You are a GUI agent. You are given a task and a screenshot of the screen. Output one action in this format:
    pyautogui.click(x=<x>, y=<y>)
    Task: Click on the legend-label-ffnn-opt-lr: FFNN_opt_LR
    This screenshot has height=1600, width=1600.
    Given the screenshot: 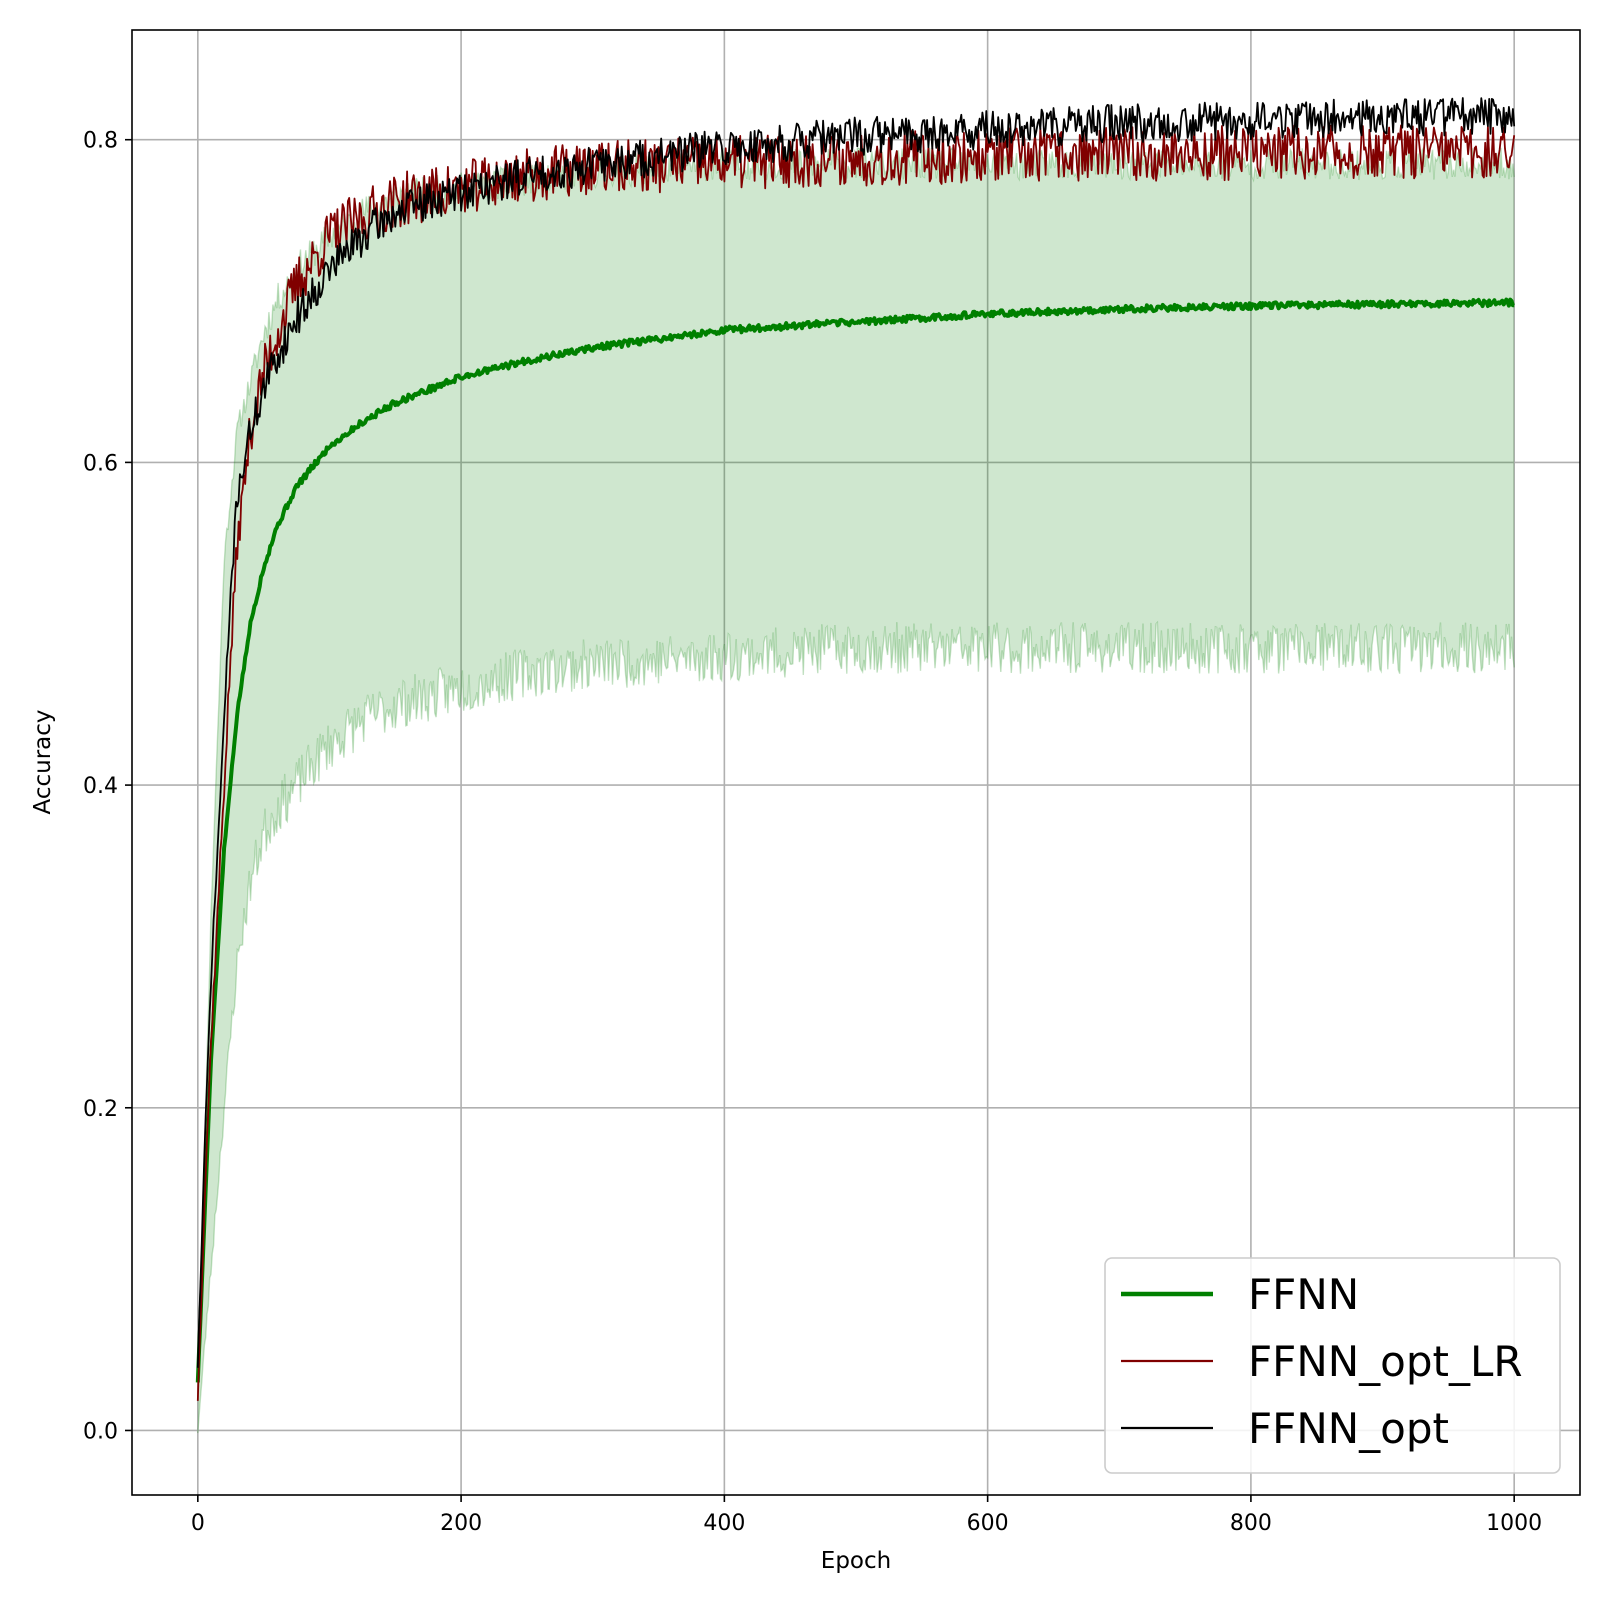 What is the action you would take?
    pyautogui.click(x=1385, y=1361)
    